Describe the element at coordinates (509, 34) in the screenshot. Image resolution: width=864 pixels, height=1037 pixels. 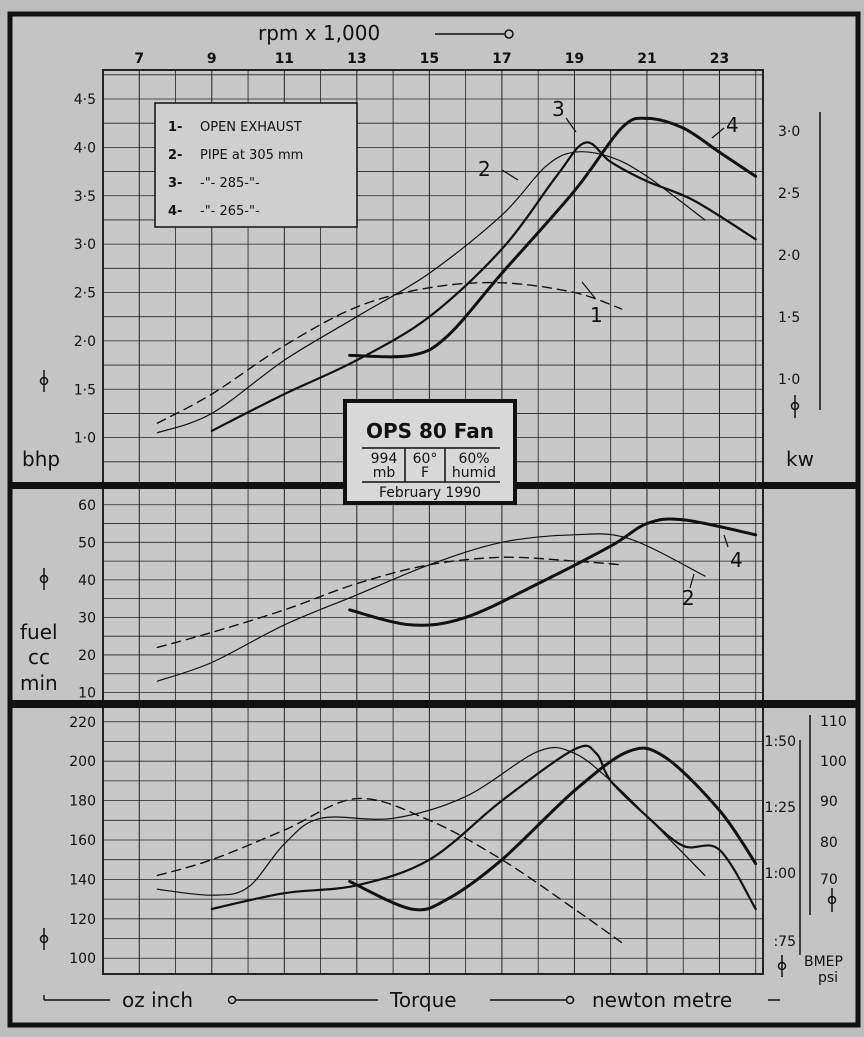
I see `x-axis-title-arrow-tip` at that location.